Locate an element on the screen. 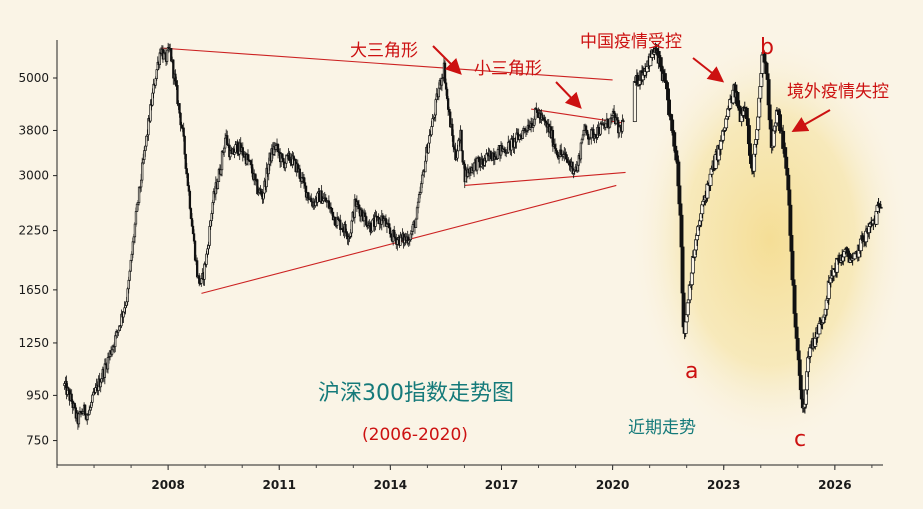 This screenshot has height=509, width=923. y-tick-label: 750 is located at coordinates (37, 441).